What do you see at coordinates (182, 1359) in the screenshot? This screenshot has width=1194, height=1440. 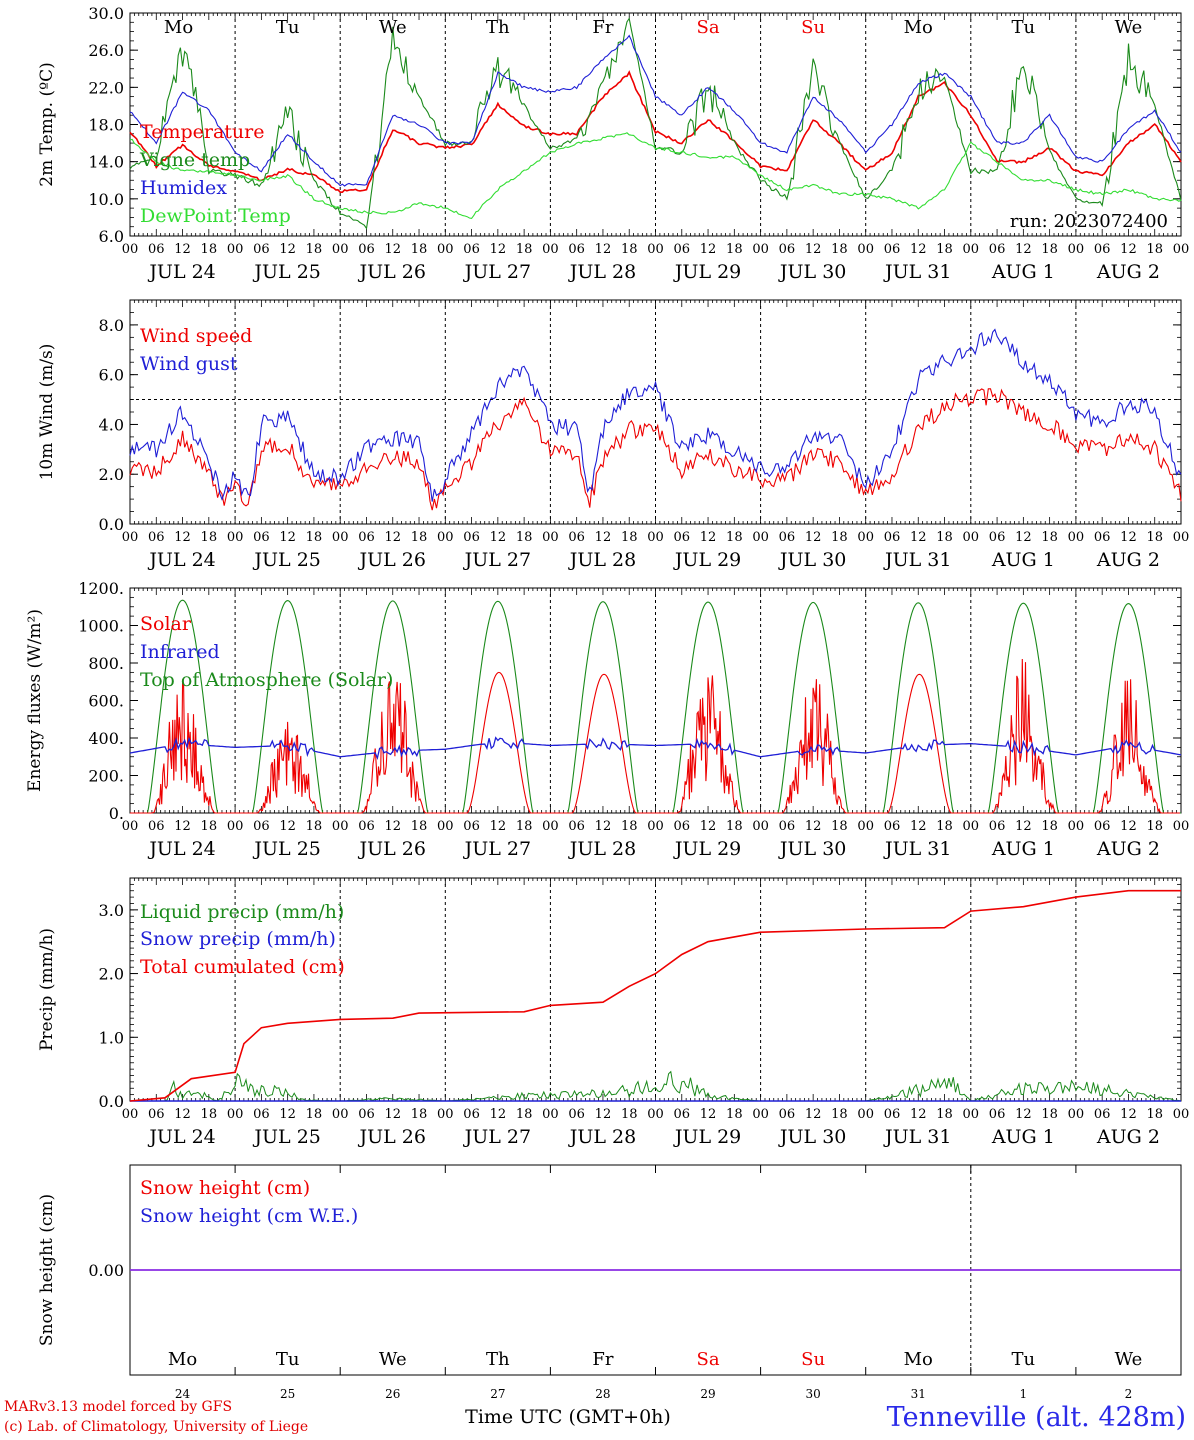 I see `weekday-label: Mo` at bounding box center [182, 1359].